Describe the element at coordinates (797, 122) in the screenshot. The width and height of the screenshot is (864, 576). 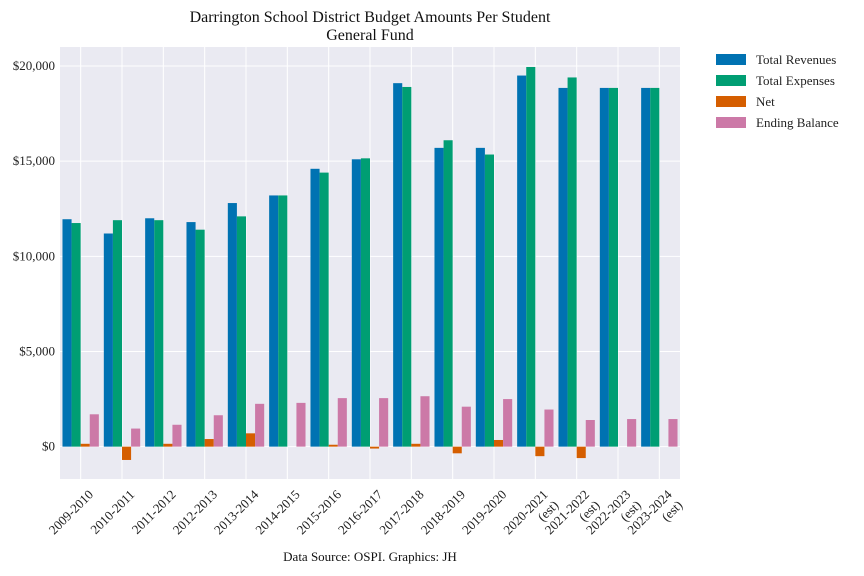
I see `legend-label: Ending Balance` at that location.